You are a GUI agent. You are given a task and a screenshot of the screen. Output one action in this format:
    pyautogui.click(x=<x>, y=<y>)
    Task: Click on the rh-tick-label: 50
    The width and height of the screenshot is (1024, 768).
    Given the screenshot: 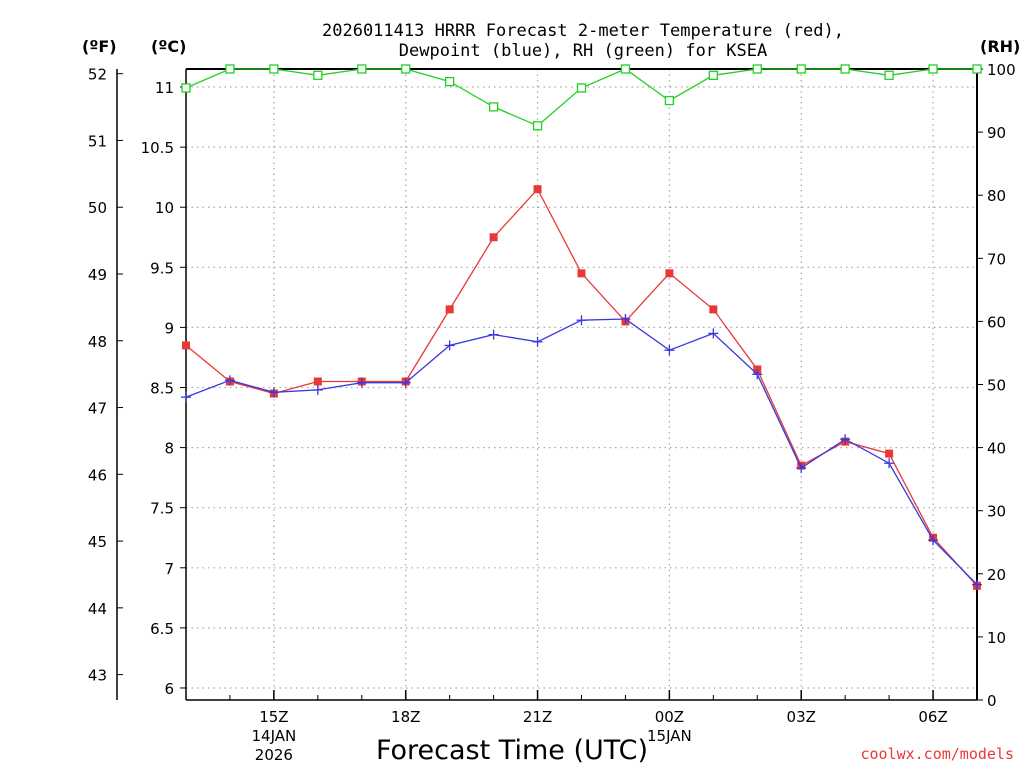 What is the action you would take?
    pyautogui.click(x=996, y=386)
    